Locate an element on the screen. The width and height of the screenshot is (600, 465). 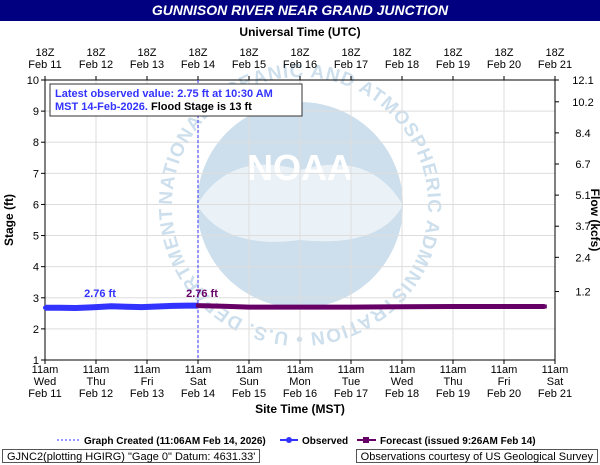
chart-title: GUNNISON RIVER NEAR GRAND JUNCTION is located at coordinates (300, 10).